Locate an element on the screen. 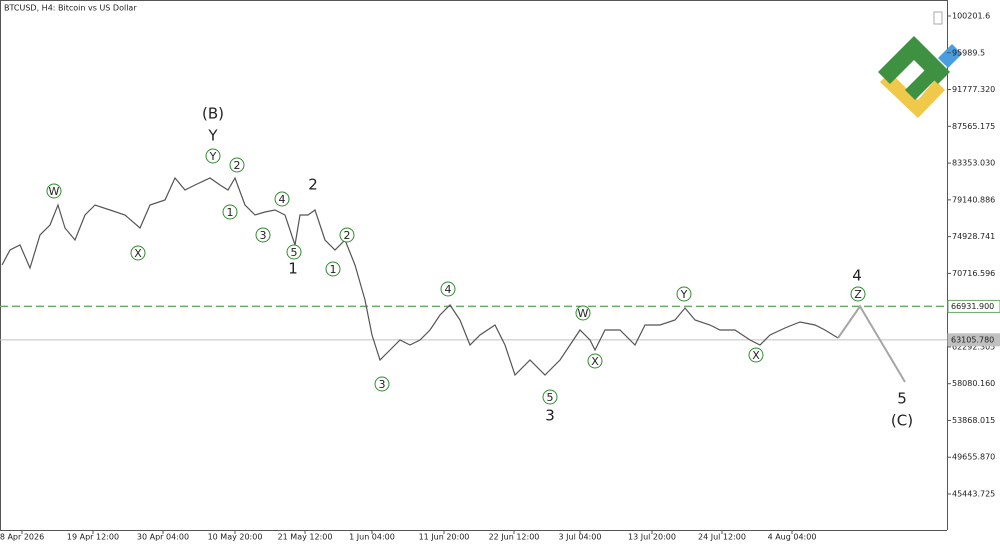 The image size is (1000, 545). price-tag-label: 66931.900 is located at coordinates (972, 306).